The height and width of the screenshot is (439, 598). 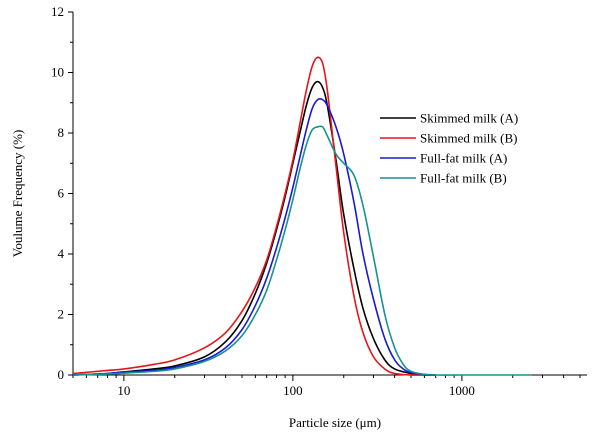 What do you see at coordinates (17, 194) in the screenshot?
I see `y-axis-title: Voulume Frequency (%)` at bounding box center [17, 194].